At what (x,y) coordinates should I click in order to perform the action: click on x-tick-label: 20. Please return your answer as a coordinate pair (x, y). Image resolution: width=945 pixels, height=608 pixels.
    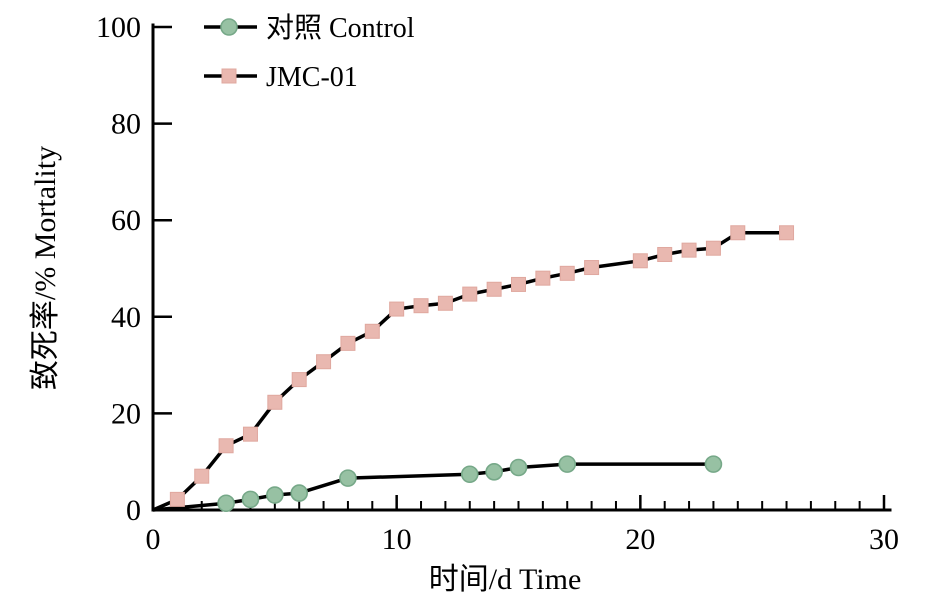
    Looking at the image, I should click on (640, 539).